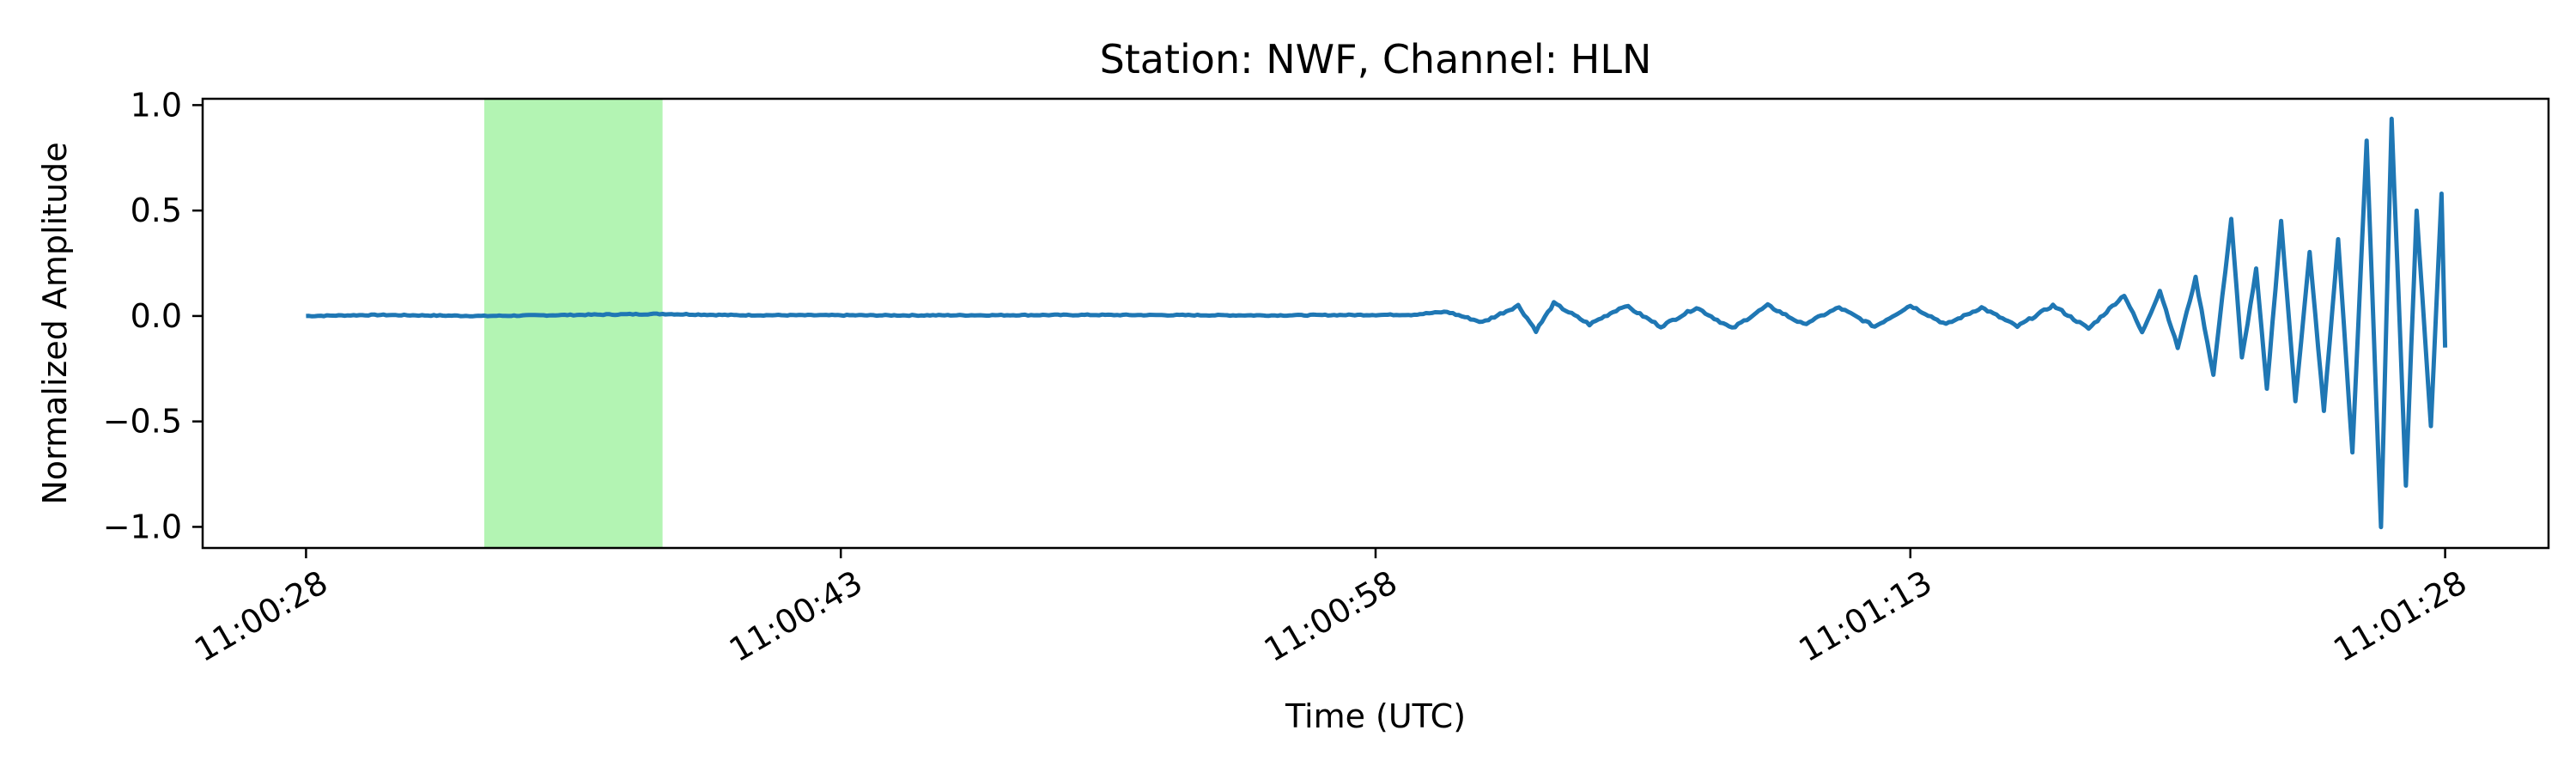 The width and height of the screenshot is (2576, 773). I want to click on y-tick-label: 0.5, so click(156, 210).